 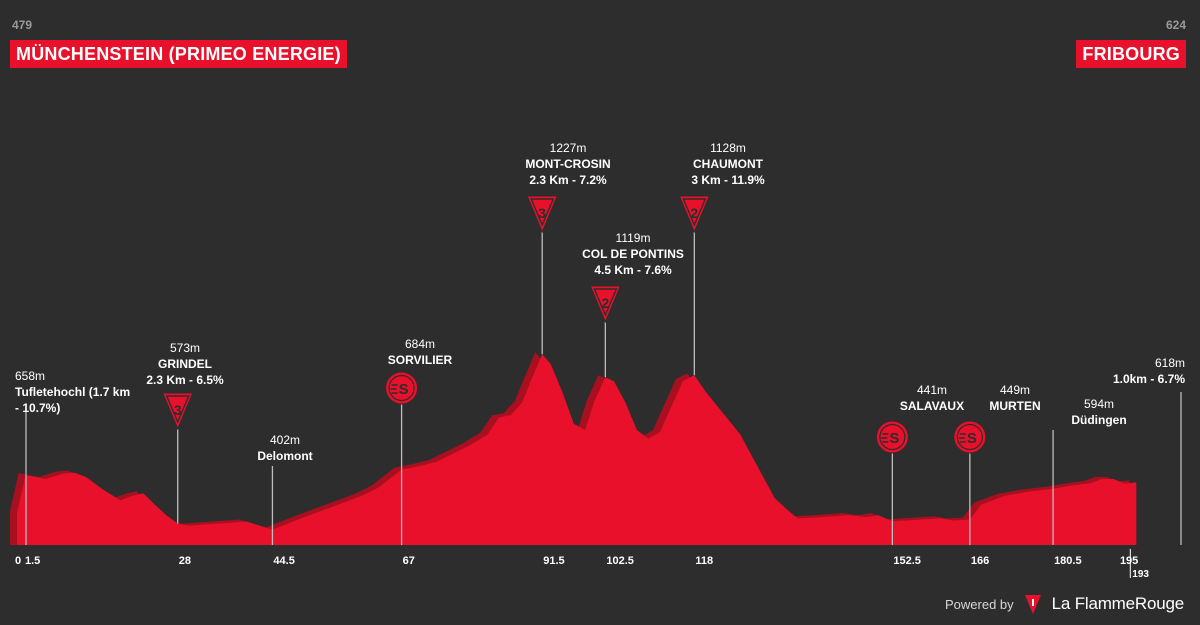 I want to click on waypoint-elevation-label: 594m, so click(x=1099, y=404).